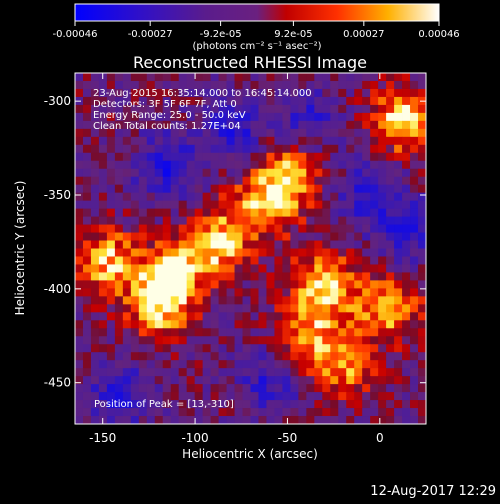 The width and height of the screenshot is (500, 504). I want to click on colorbar-tick-label: 0.00046, so click(438, 34).